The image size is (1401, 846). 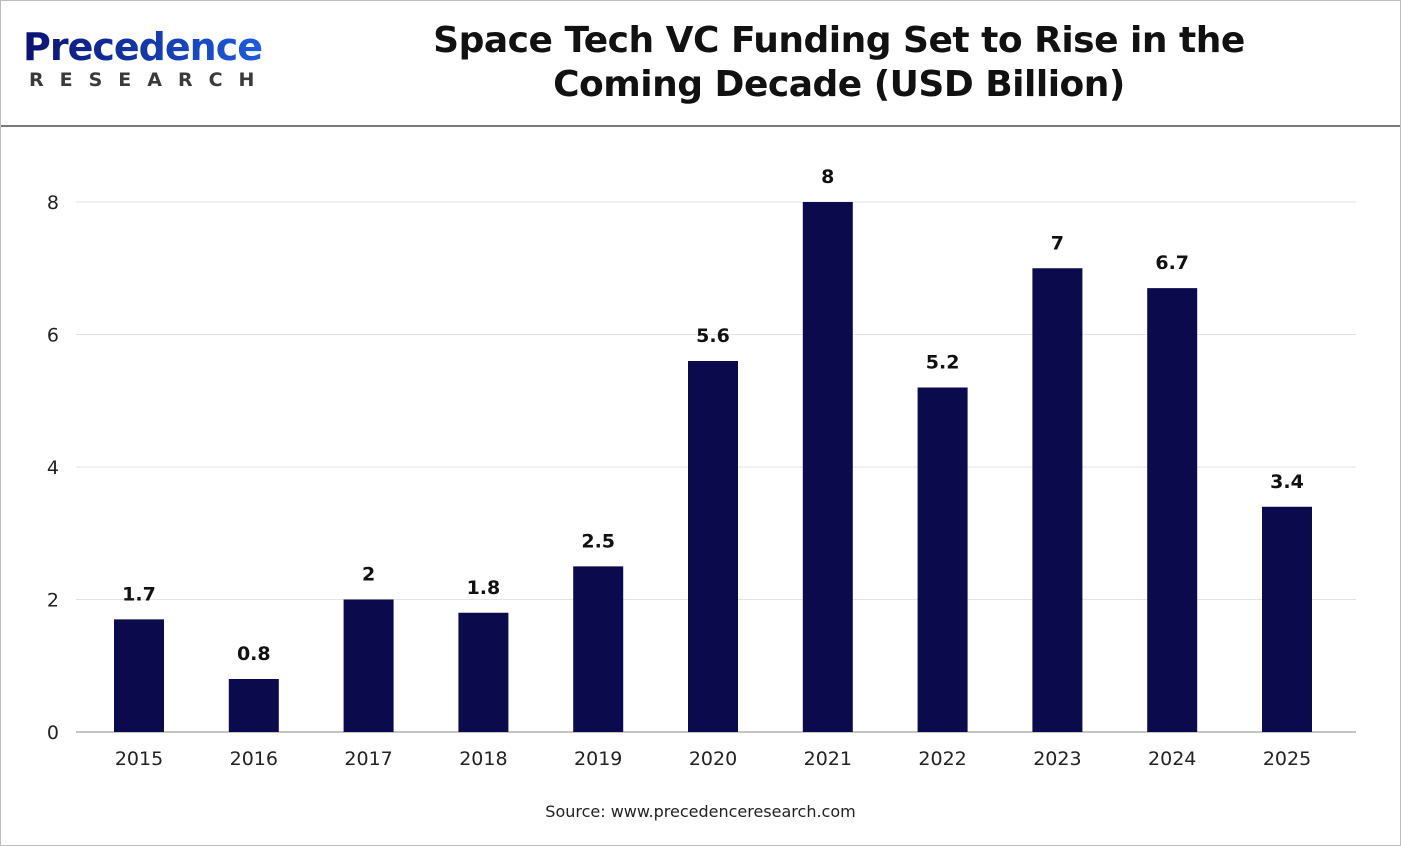 What do you see at coordinates (1287, 759) in the screenshot?
I see `x-tick-label: 2025` at bounding box center [1287, 759].